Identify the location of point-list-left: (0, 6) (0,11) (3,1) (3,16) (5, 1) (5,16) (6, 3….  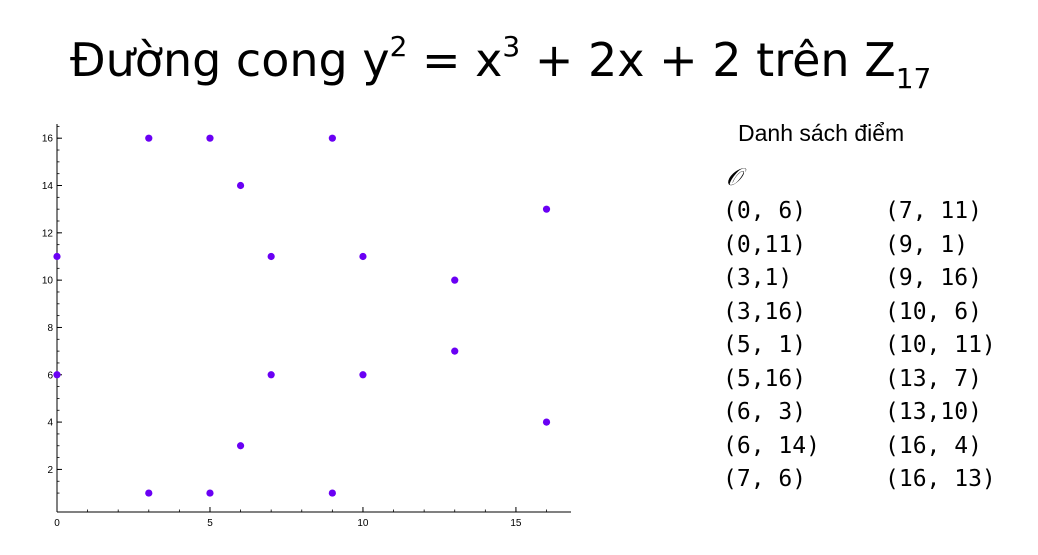
(771, 346).